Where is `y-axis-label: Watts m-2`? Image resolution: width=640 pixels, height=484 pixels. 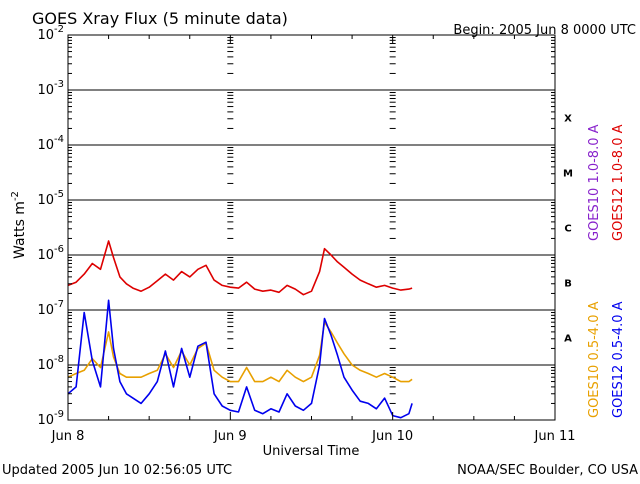
y-axis-label: Watts m-2 is located at coordinates (19, 225).